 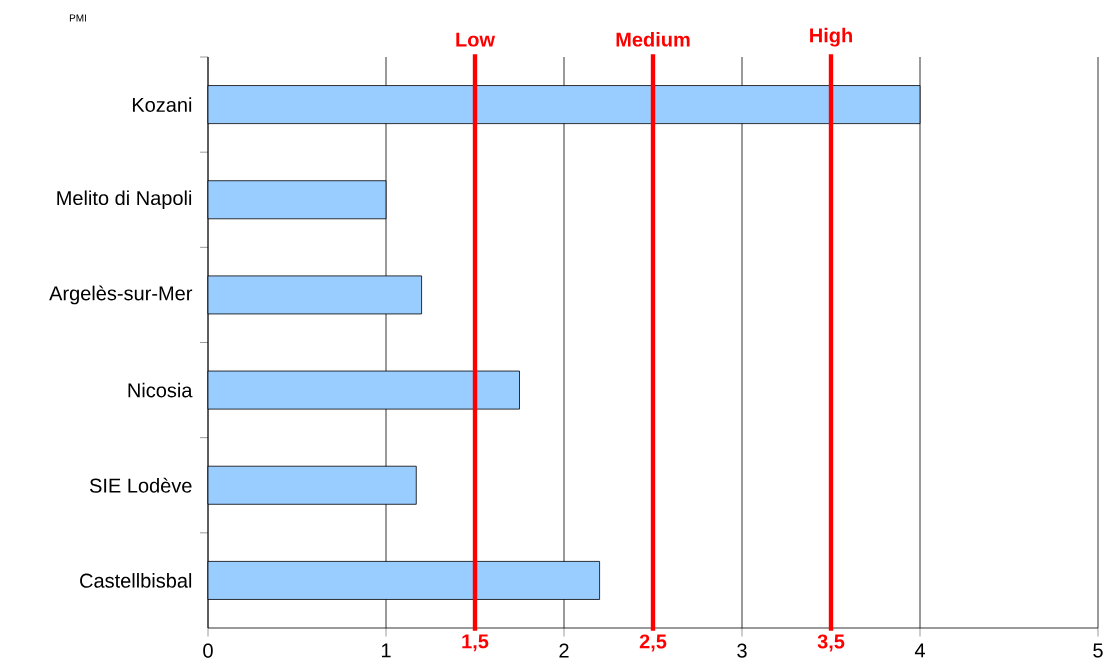 What do you see at coordinates (77, 18) in the screenshot?
I see `y-axis-title: PMI` at bounding box center [77, 18].